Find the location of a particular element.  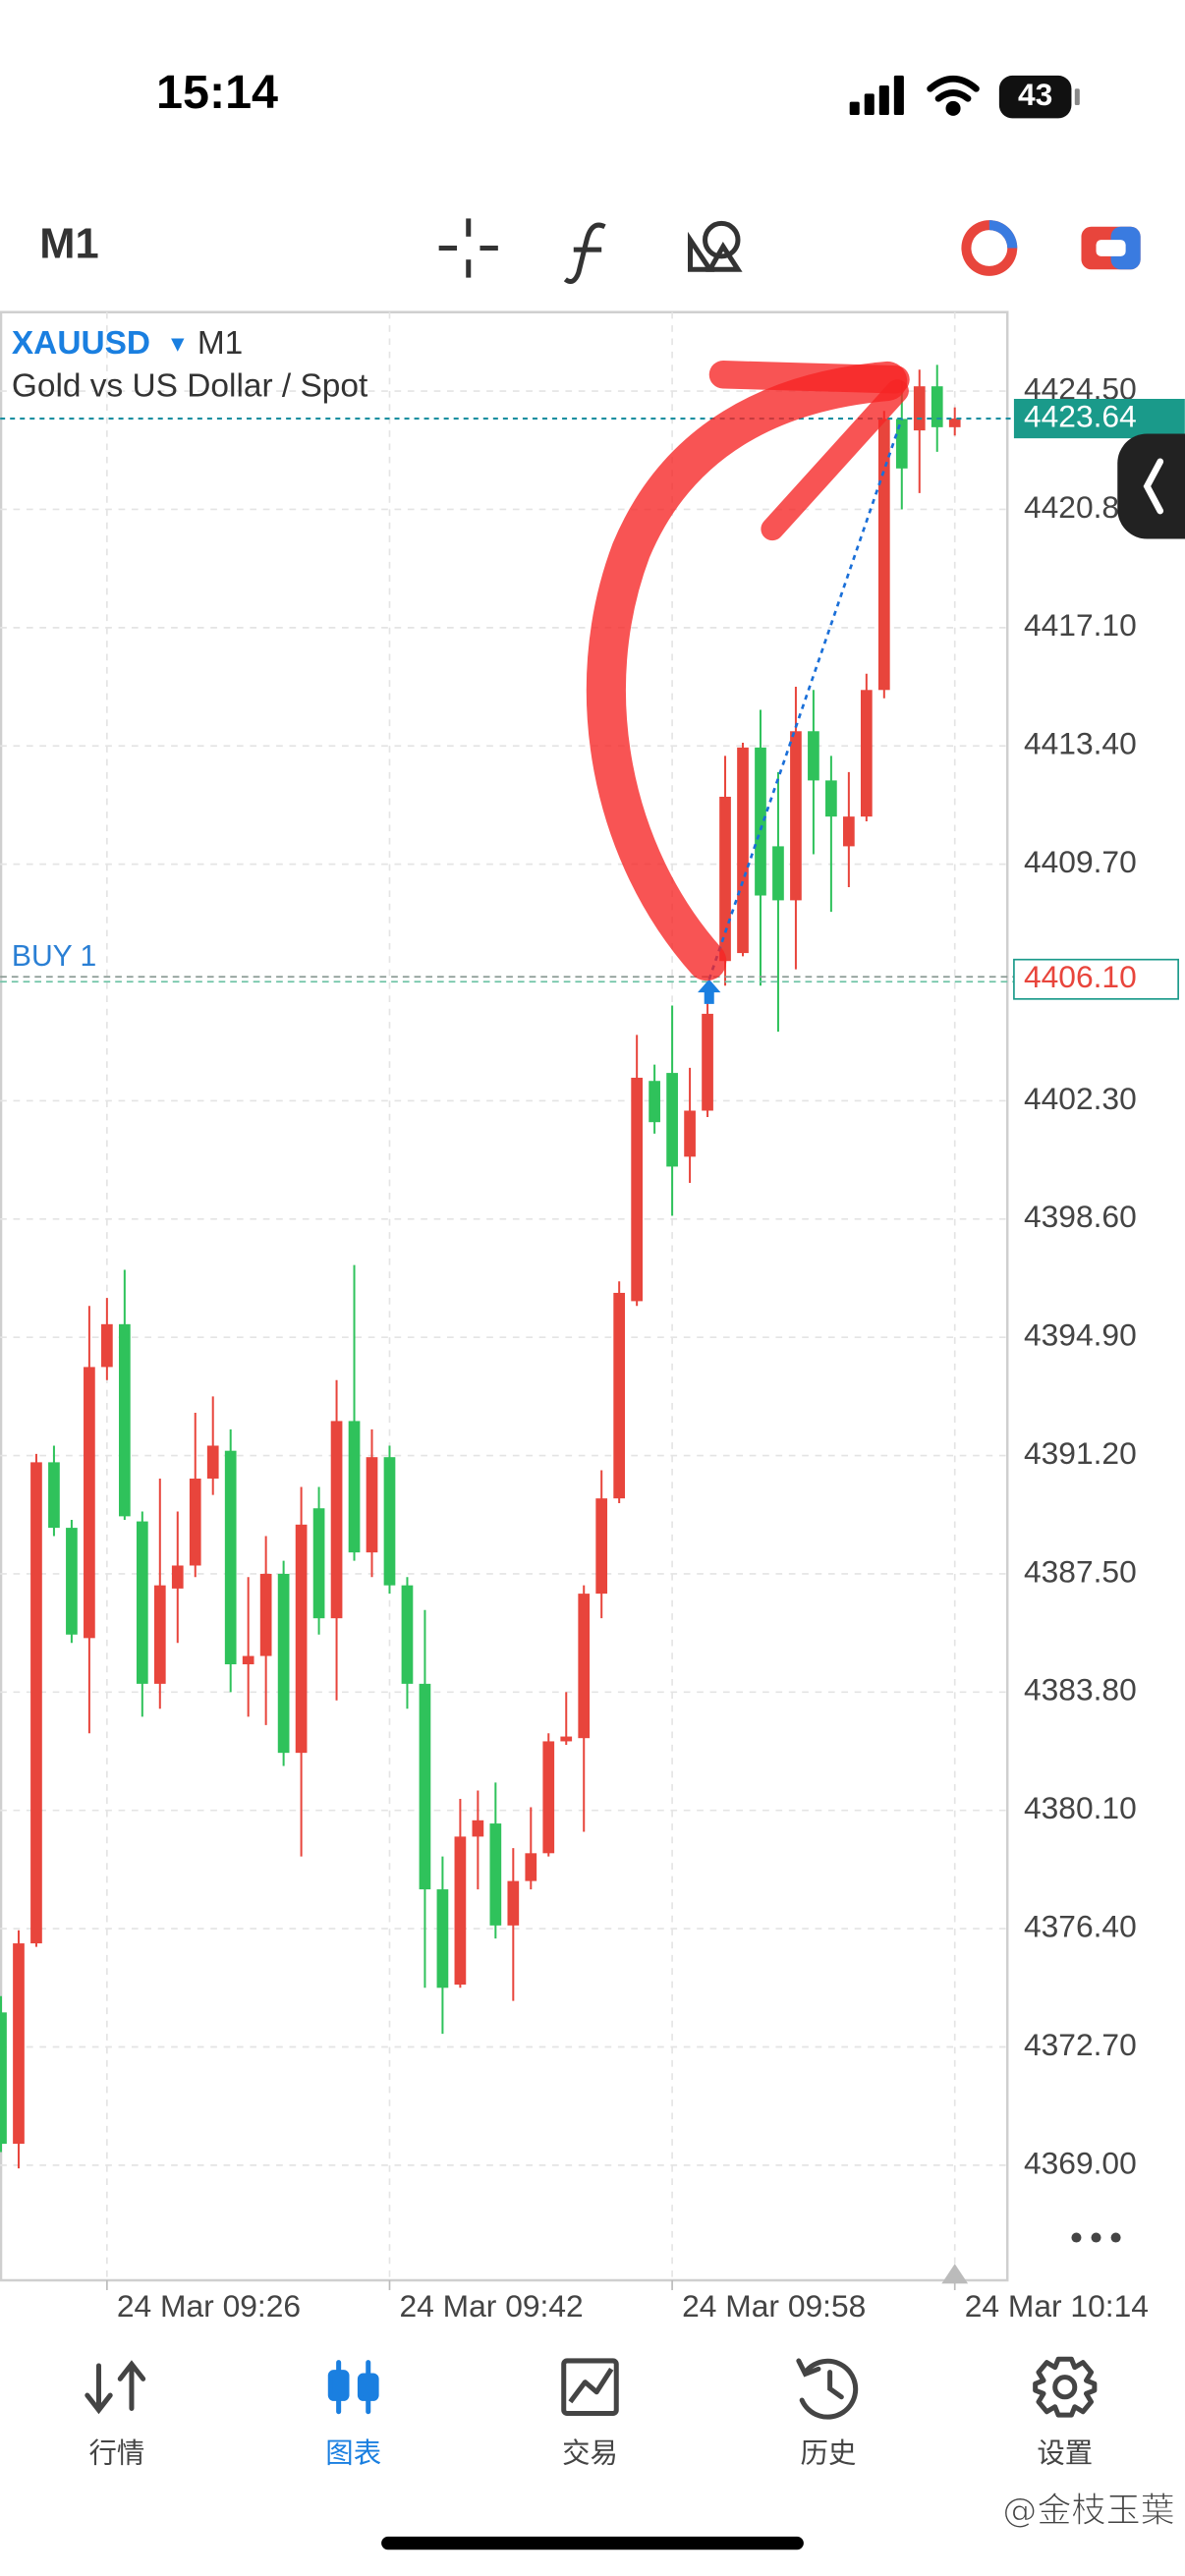

tab-bar: 行情 图表 交易 历史 设置 is located at coordinates (592, 2412).